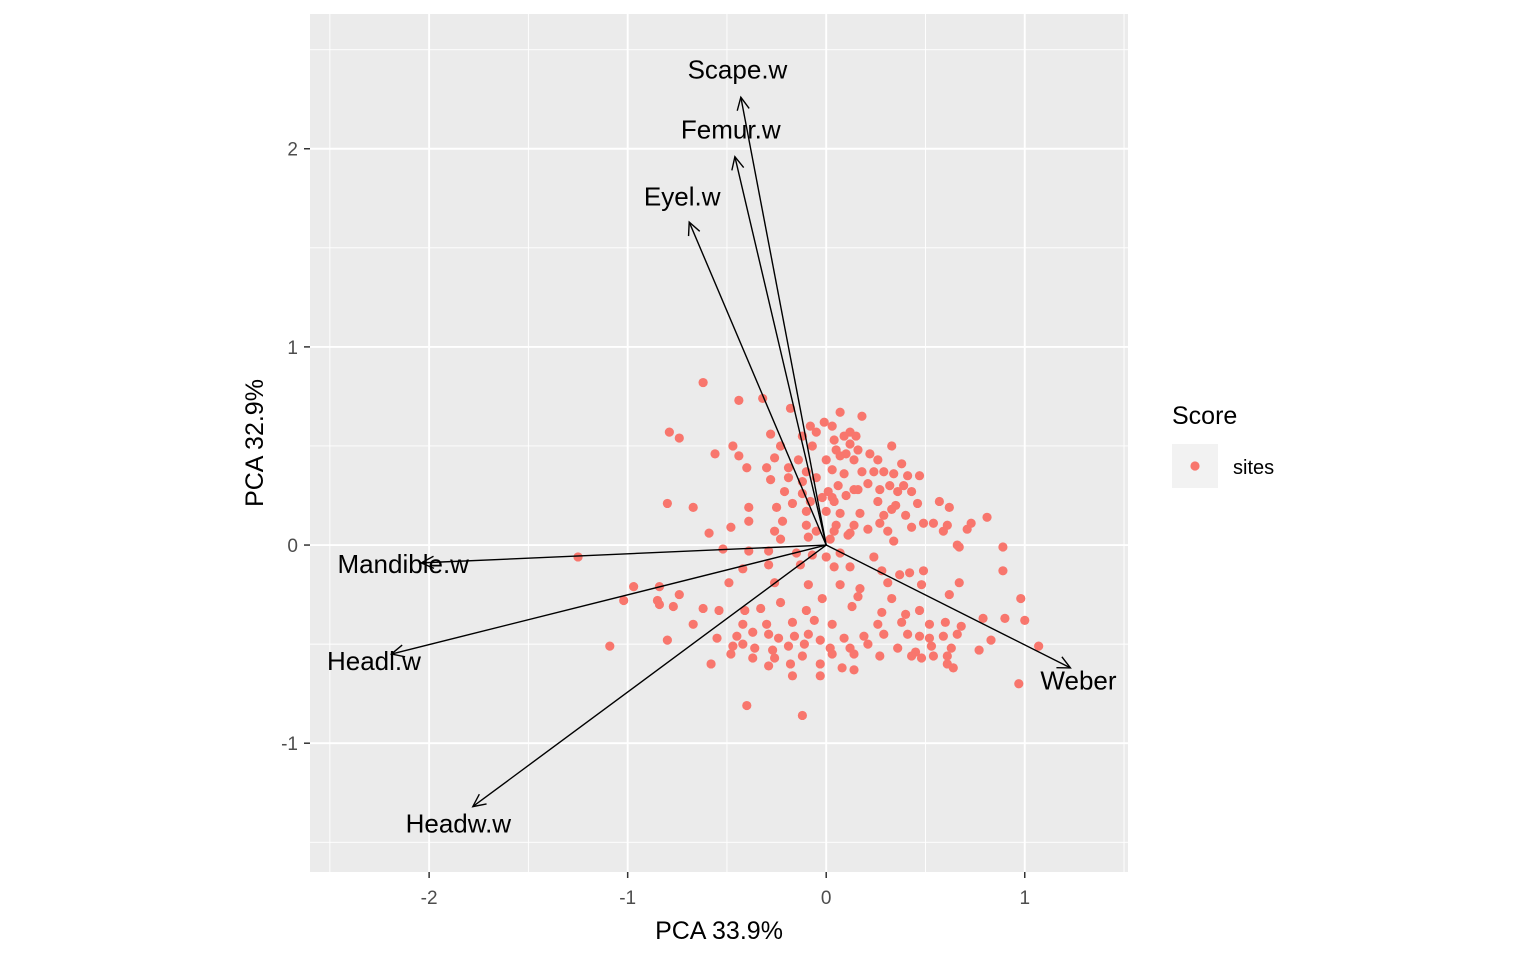 This screenshot has width=1536, height=960. What do you see at coordinates (403, 564) in the screenshot?
I see `loading-label: Mandible.w` at bounding box center [403, 564].